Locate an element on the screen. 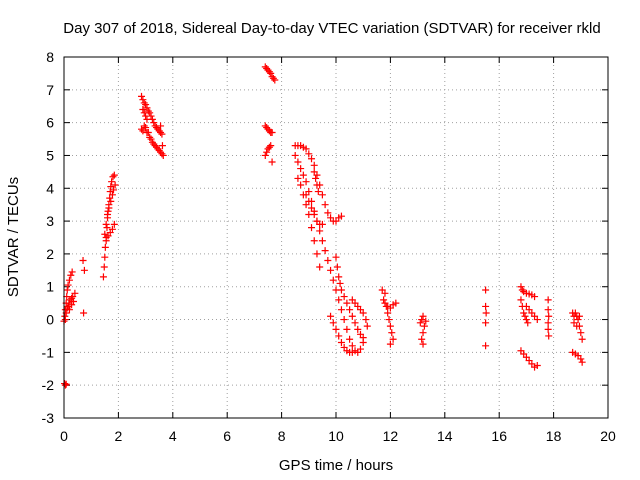 The width and height of the screenshot is (640, 480). y-tick-label: 2 is located at coordinates (50, 254).